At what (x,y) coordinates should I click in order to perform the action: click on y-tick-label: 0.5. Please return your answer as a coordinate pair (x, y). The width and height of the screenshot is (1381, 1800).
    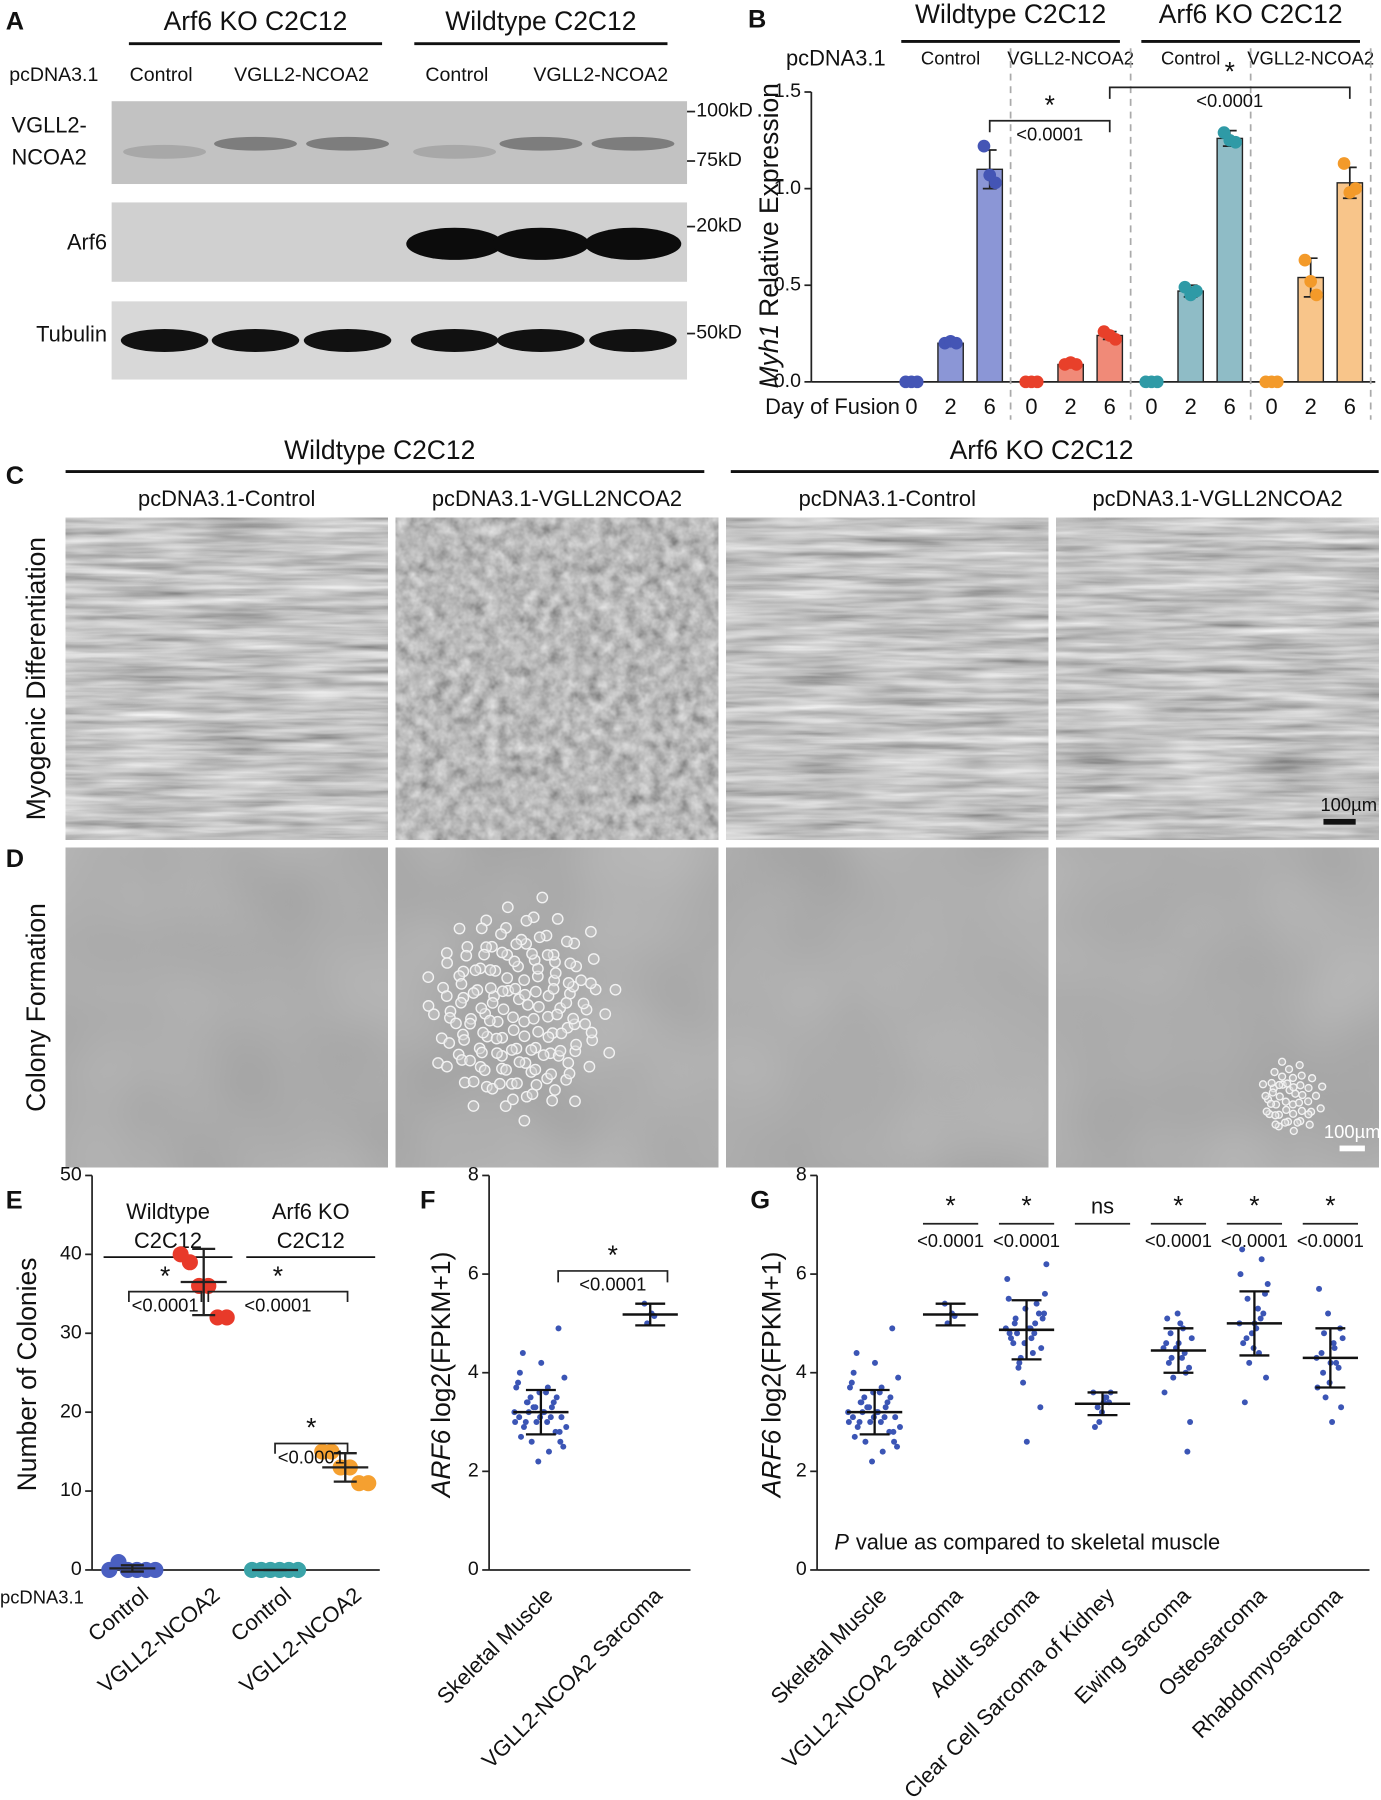
    Looking at the image, I should click on (787, 284).